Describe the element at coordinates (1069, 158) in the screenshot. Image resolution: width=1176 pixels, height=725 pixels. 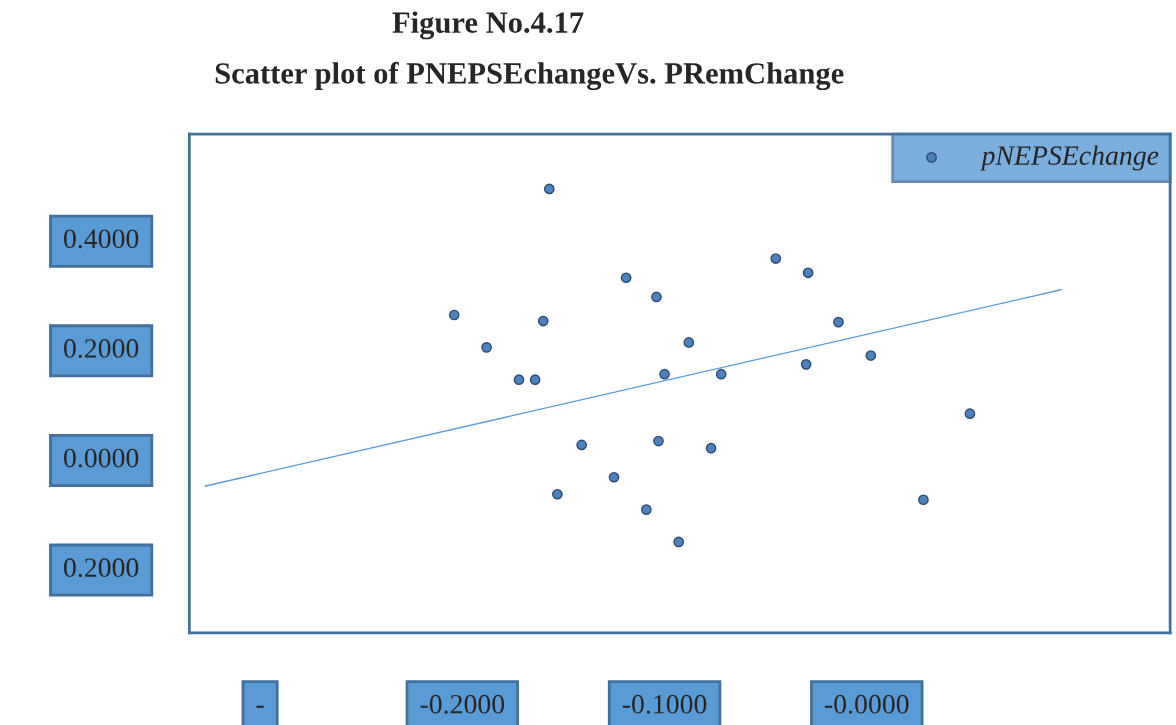
I see `legend-label: pNEPSEchange` at that location.